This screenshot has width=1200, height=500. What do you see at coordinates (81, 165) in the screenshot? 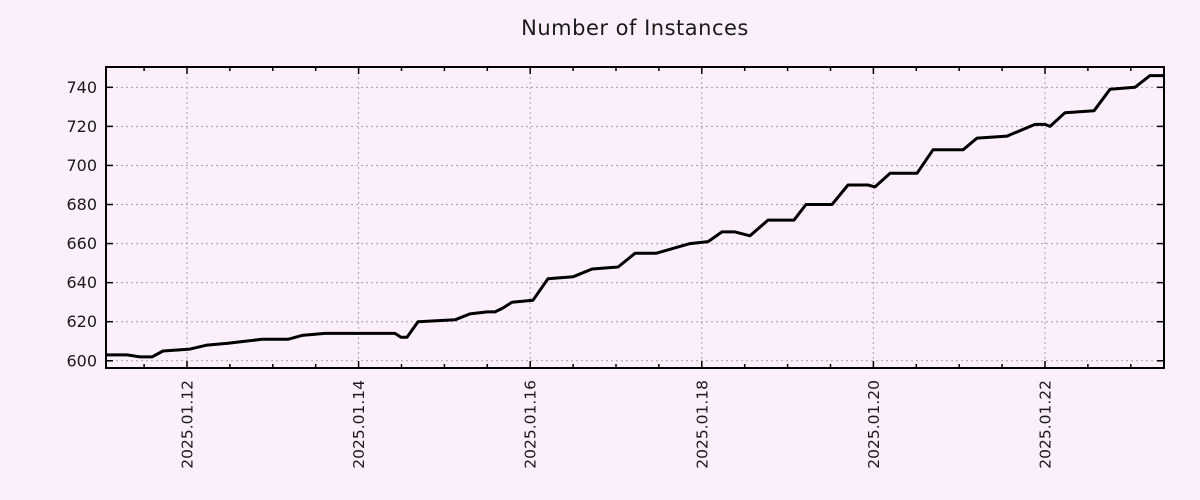
I see `y-tick-label: 700` at bounding box center [81, 165].